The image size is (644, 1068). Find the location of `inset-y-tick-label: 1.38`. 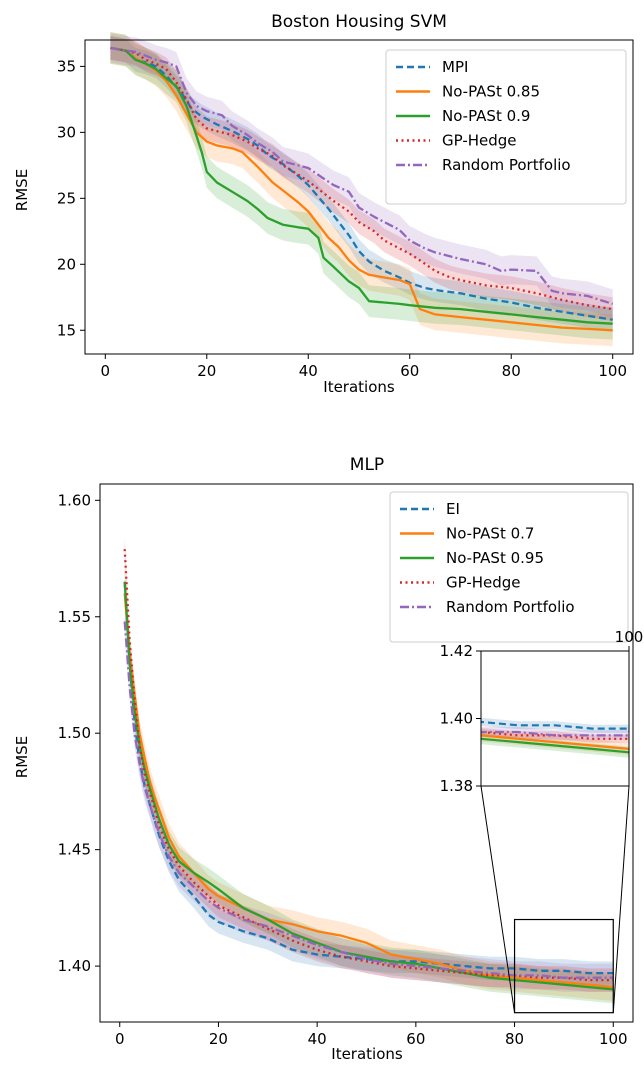

inset-y-tick-label: 1.38 is located at coordinates (456, 786).